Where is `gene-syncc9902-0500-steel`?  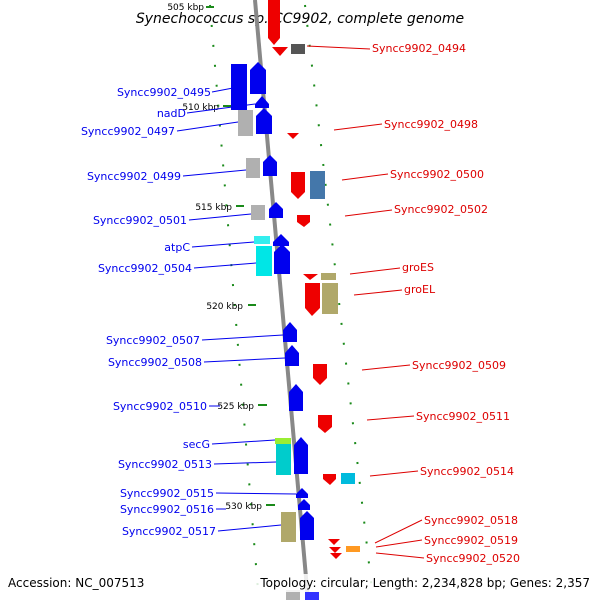
gene-syncc9902-0500-steel is located at coordinates (317, 185).